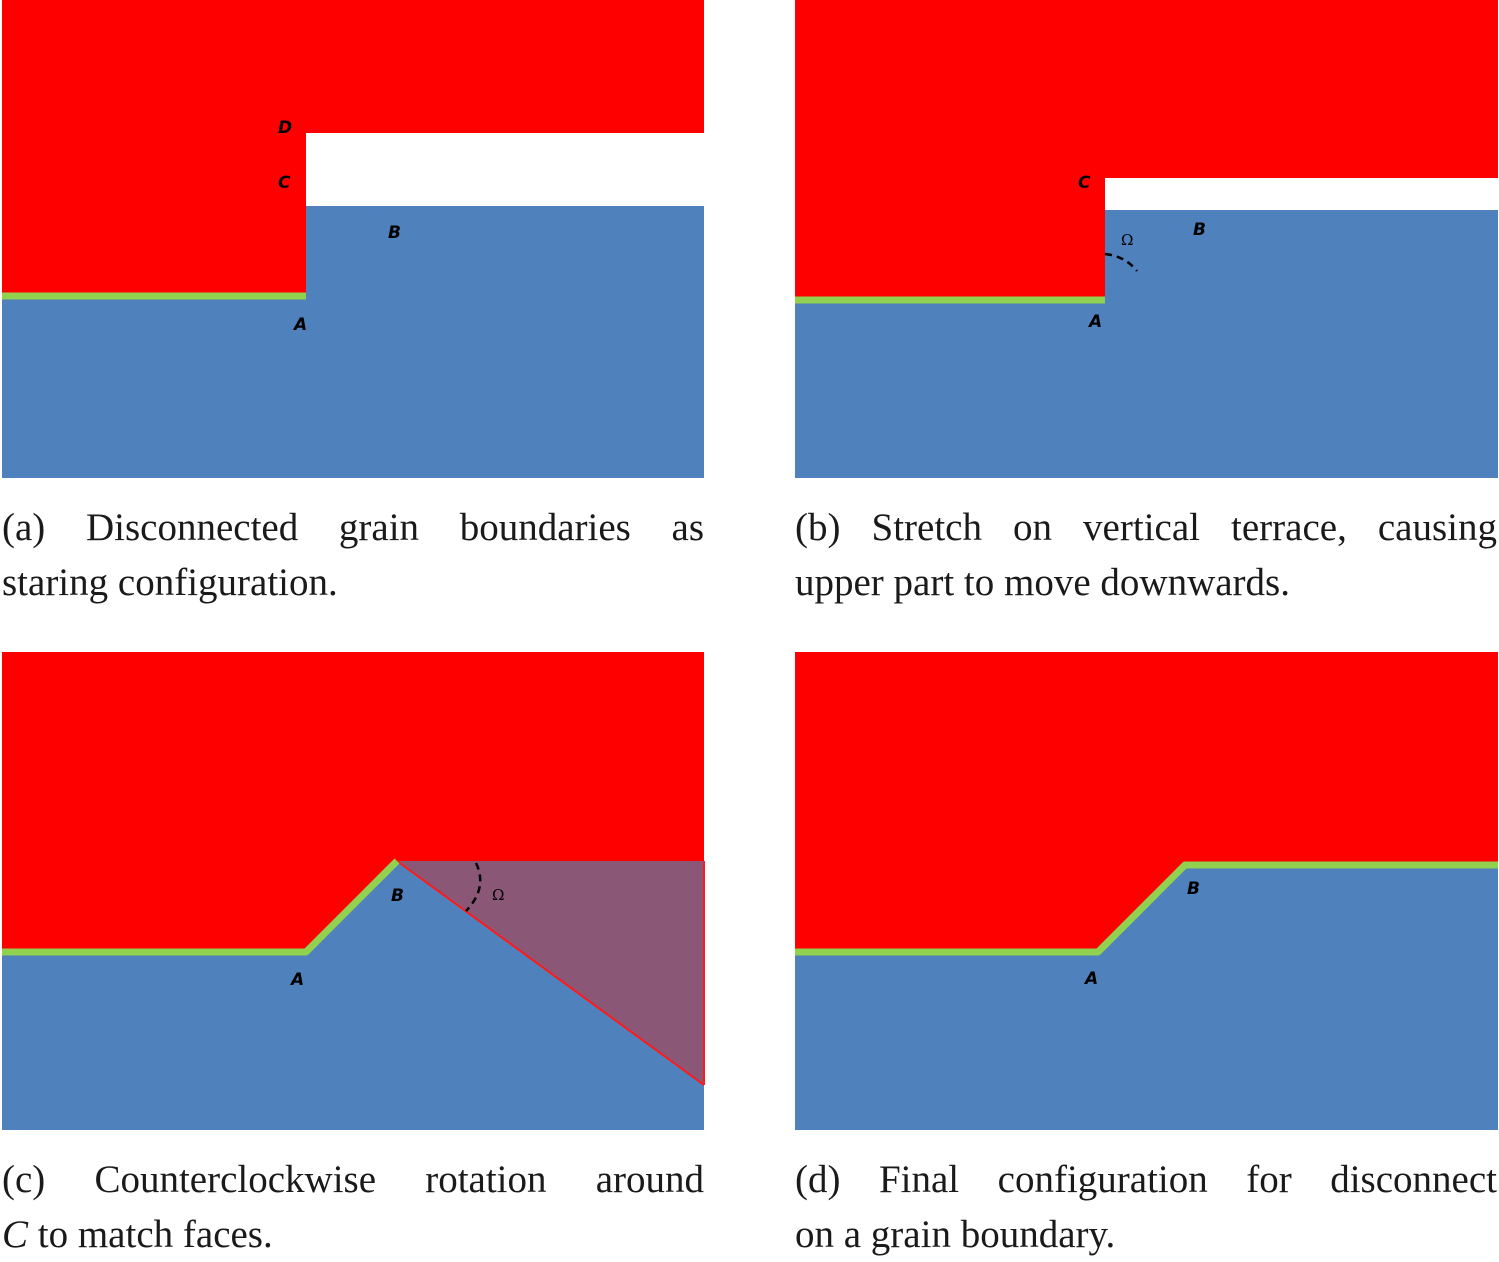 The image size is (1499, 1262). I want to click on caption-c-line2-rest: to match faces., so click(150, 1234).